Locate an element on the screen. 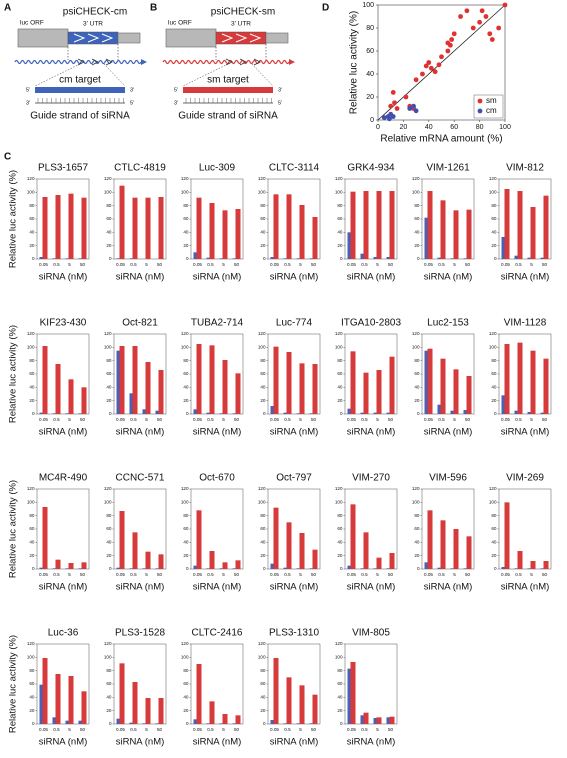 This screenshot has width=567, height=758. chart-title: ITGA10-2803 is located at coordinates (371, 323).